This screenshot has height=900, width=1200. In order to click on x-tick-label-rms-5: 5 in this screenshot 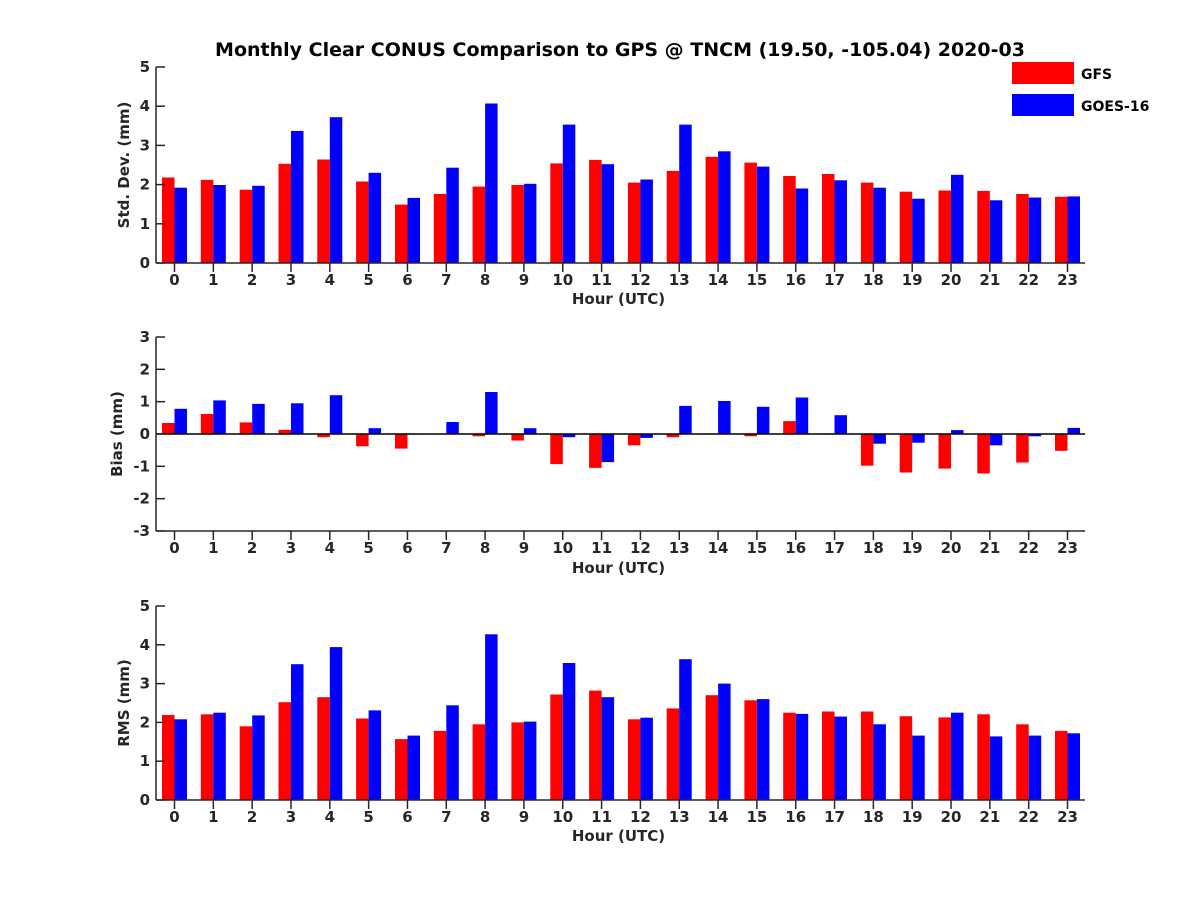, I will do `click(368, 817)`.